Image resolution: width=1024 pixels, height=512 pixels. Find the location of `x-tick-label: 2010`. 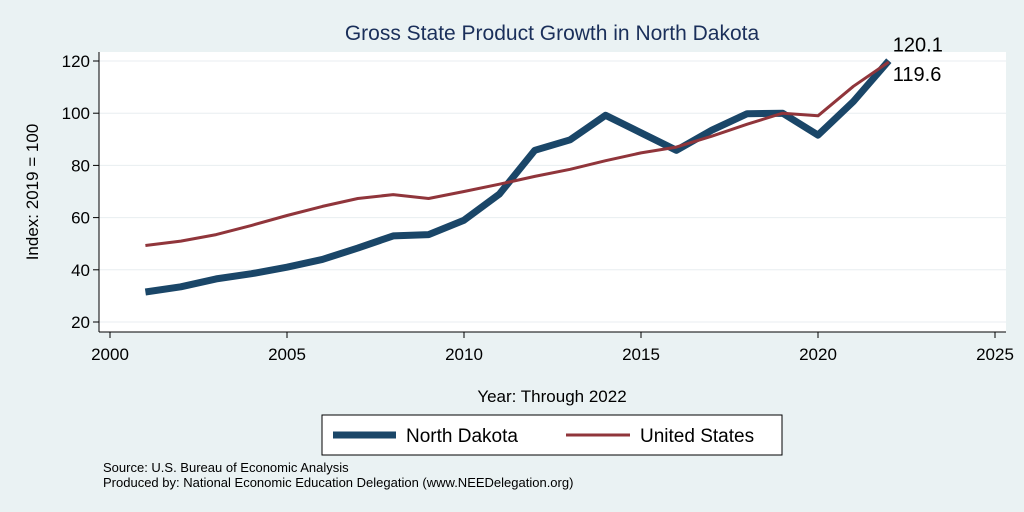

x-tick-label: 2010 is located at coordinates (464, 354).